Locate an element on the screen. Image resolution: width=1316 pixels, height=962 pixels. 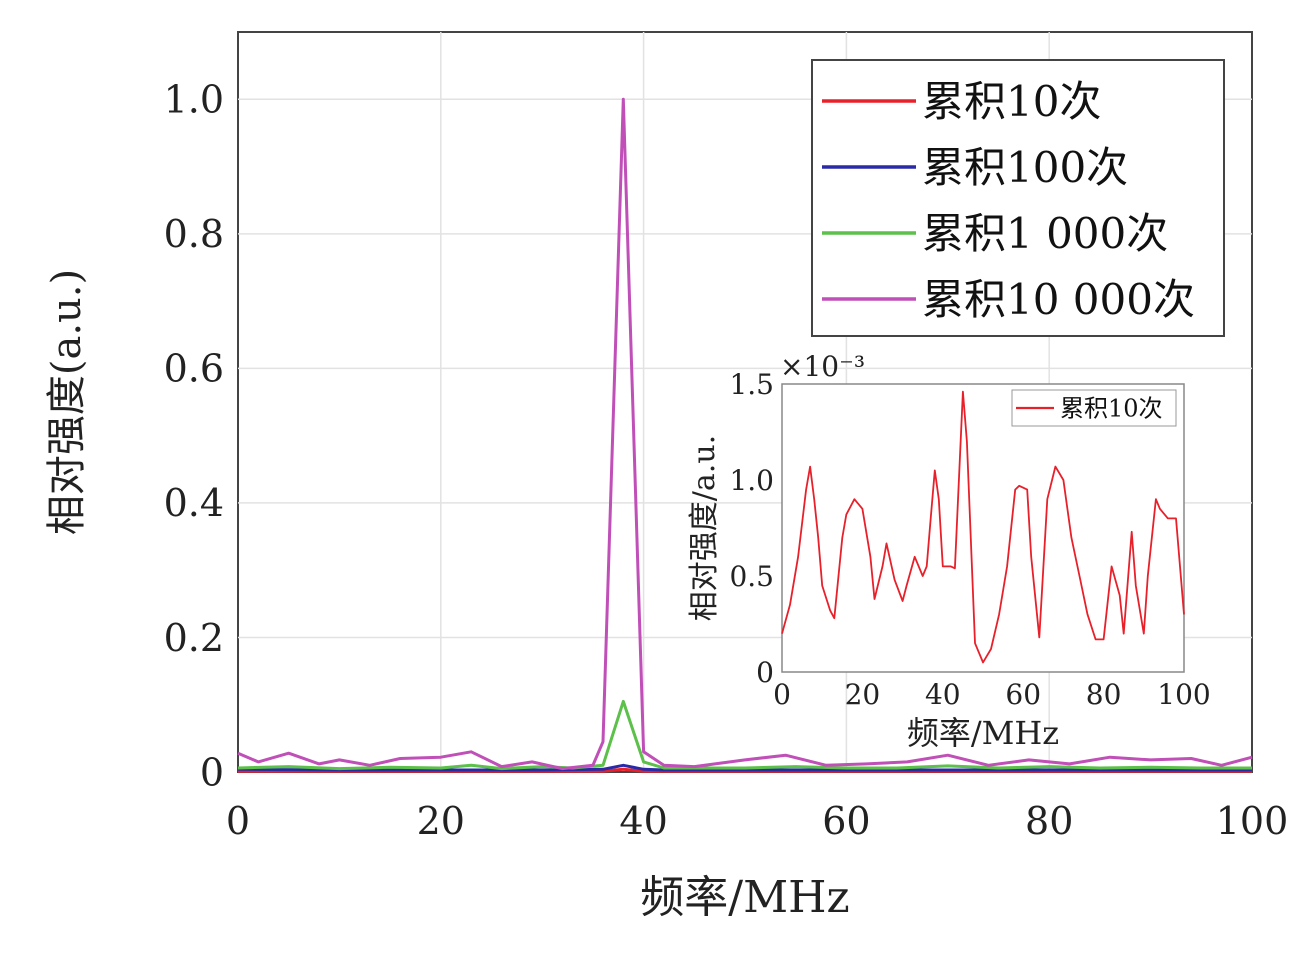
y-tick-label: 0.6 is located at coordinates (194, 369).